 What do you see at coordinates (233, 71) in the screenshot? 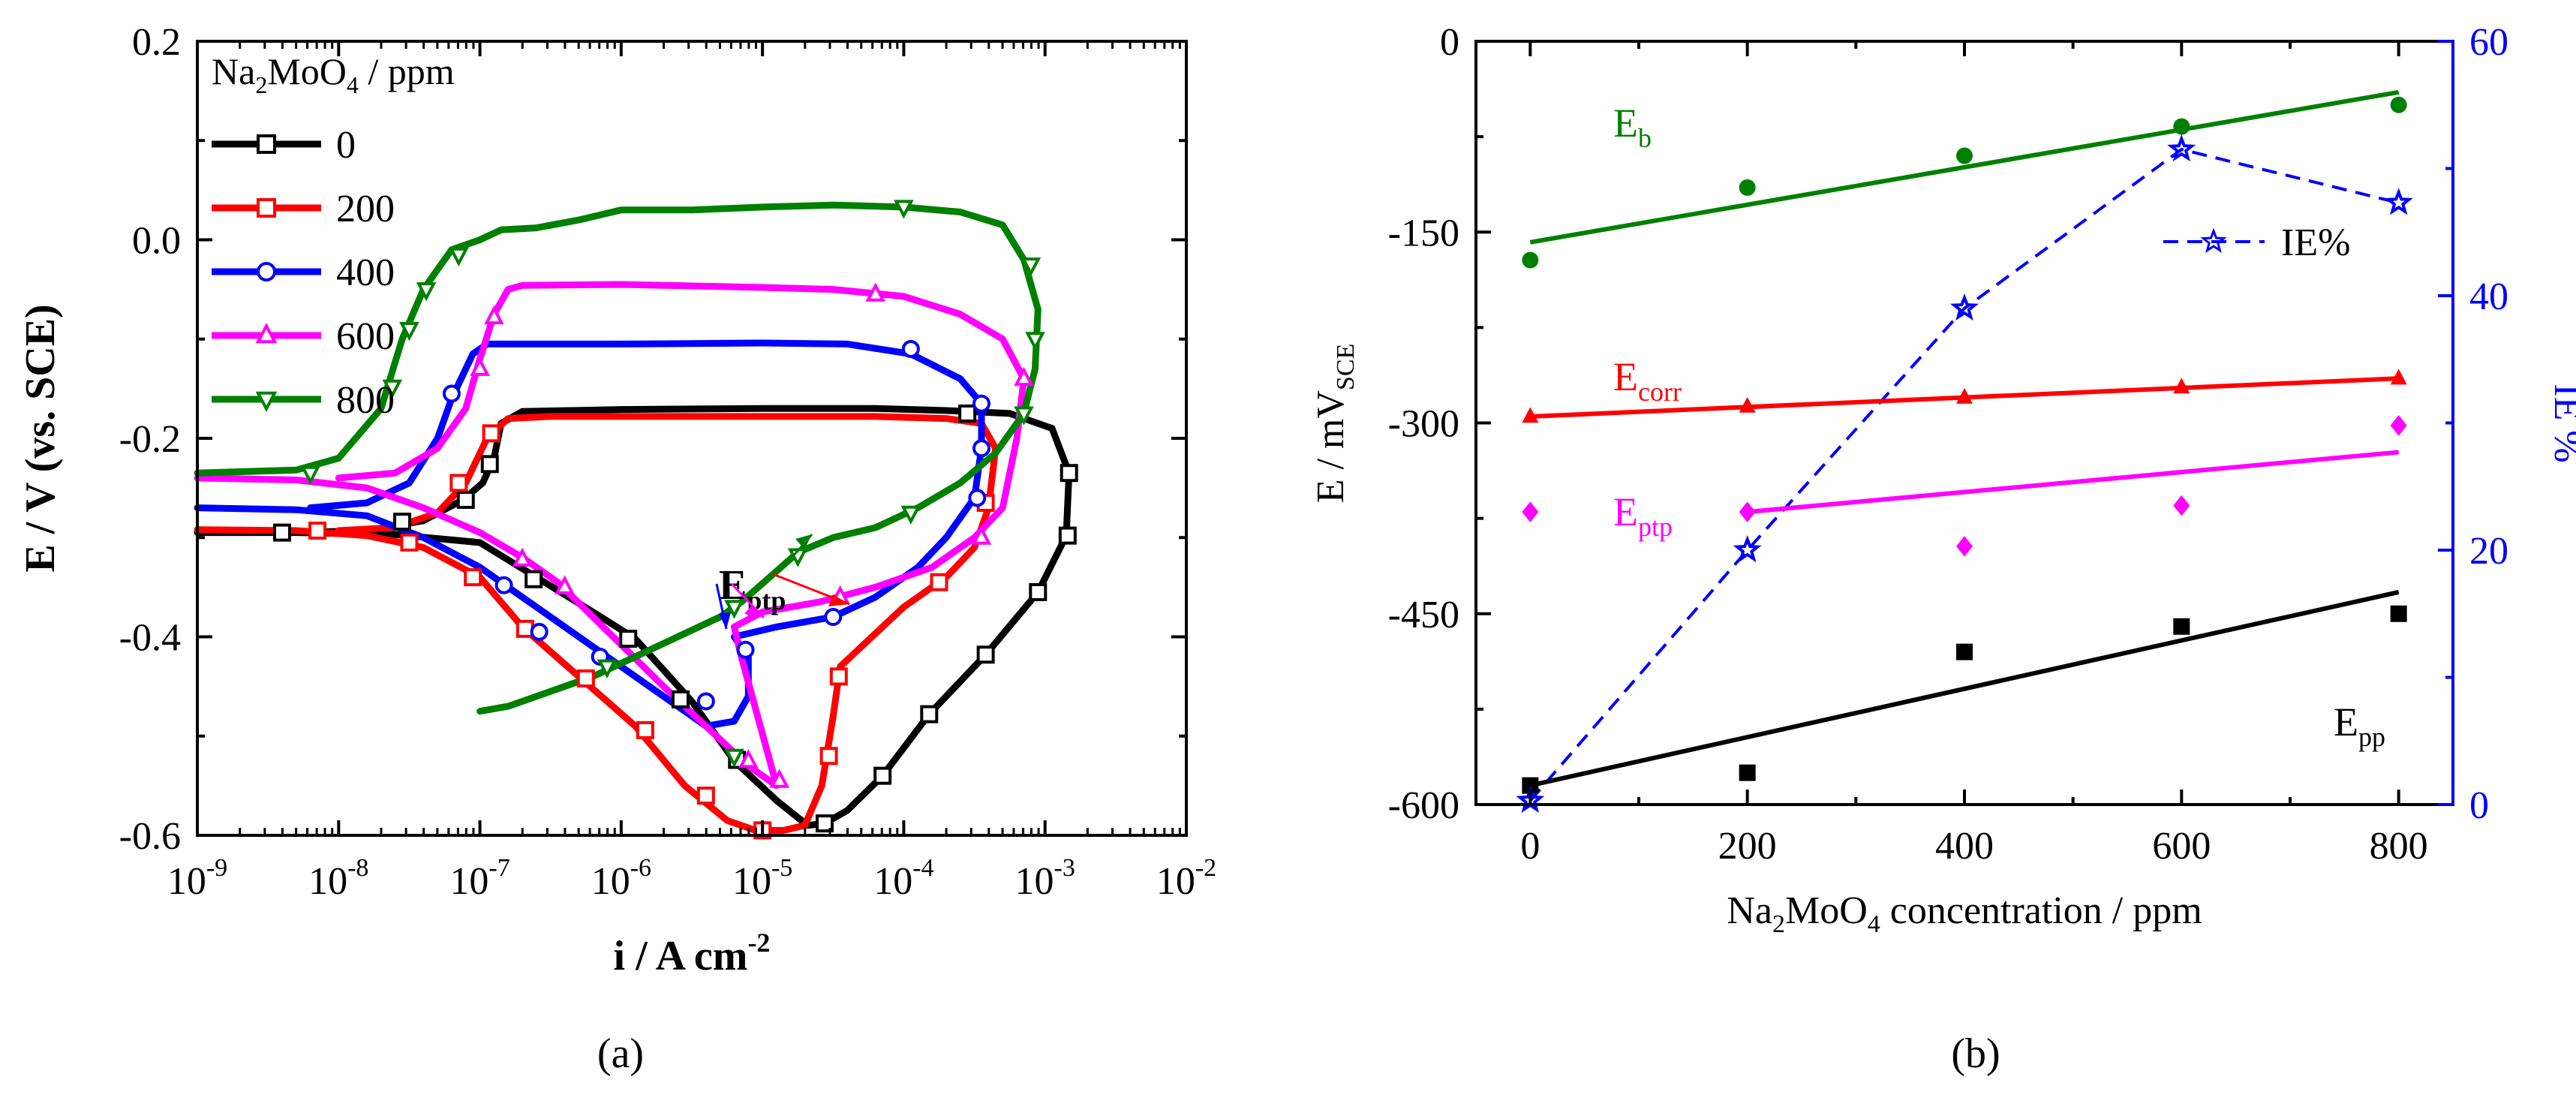
I see `a-legend-title-pre: Na` at bounding box center [233, 71].